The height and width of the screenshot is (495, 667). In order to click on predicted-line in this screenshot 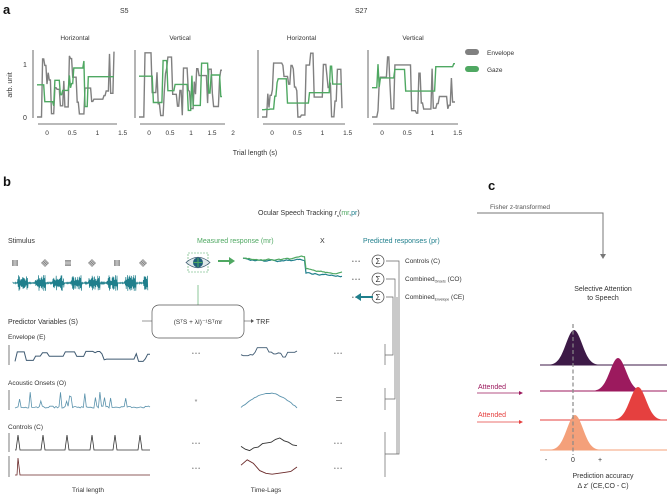, I will do `click(292, 267)`.